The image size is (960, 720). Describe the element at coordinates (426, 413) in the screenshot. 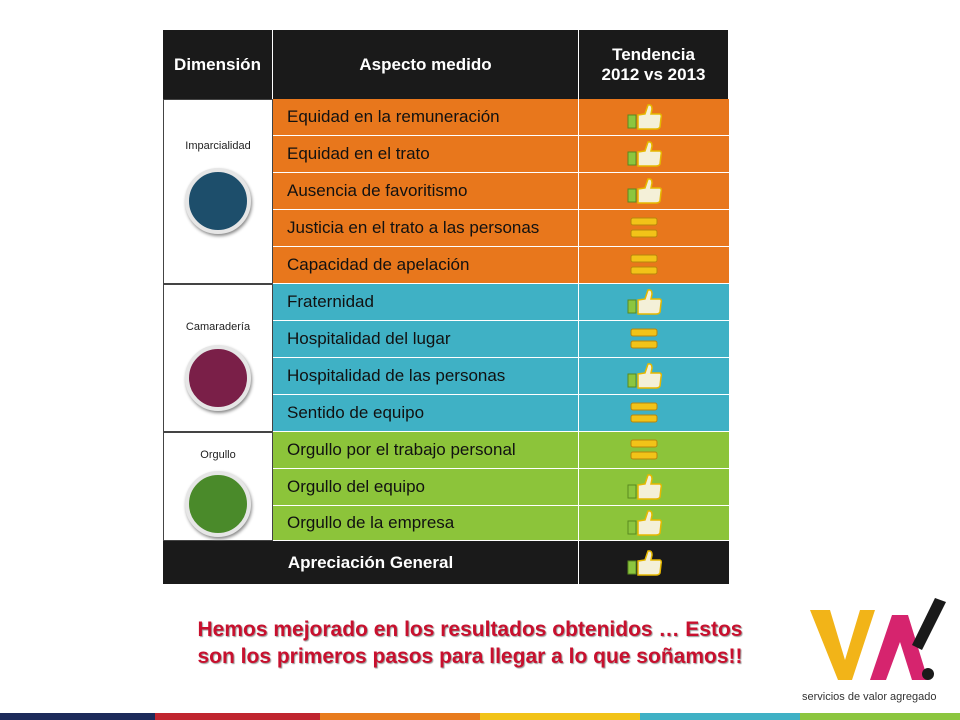

I see `aspect-cell: Sentido de equipo` at that location.